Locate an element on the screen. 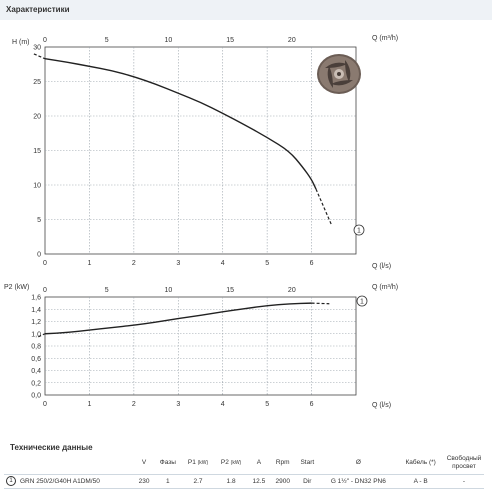 The image size is (492, 500). tech-col-badge is located at coordinates (11, 463).